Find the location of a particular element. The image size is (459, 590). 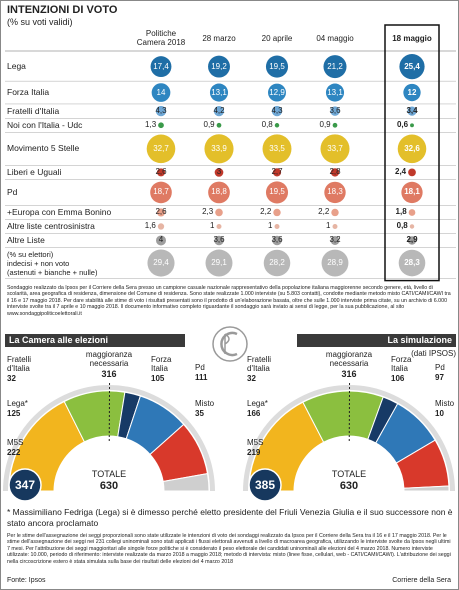

chart-title: INTENZIONI DI VOTO is located at coordinates (62, 10).